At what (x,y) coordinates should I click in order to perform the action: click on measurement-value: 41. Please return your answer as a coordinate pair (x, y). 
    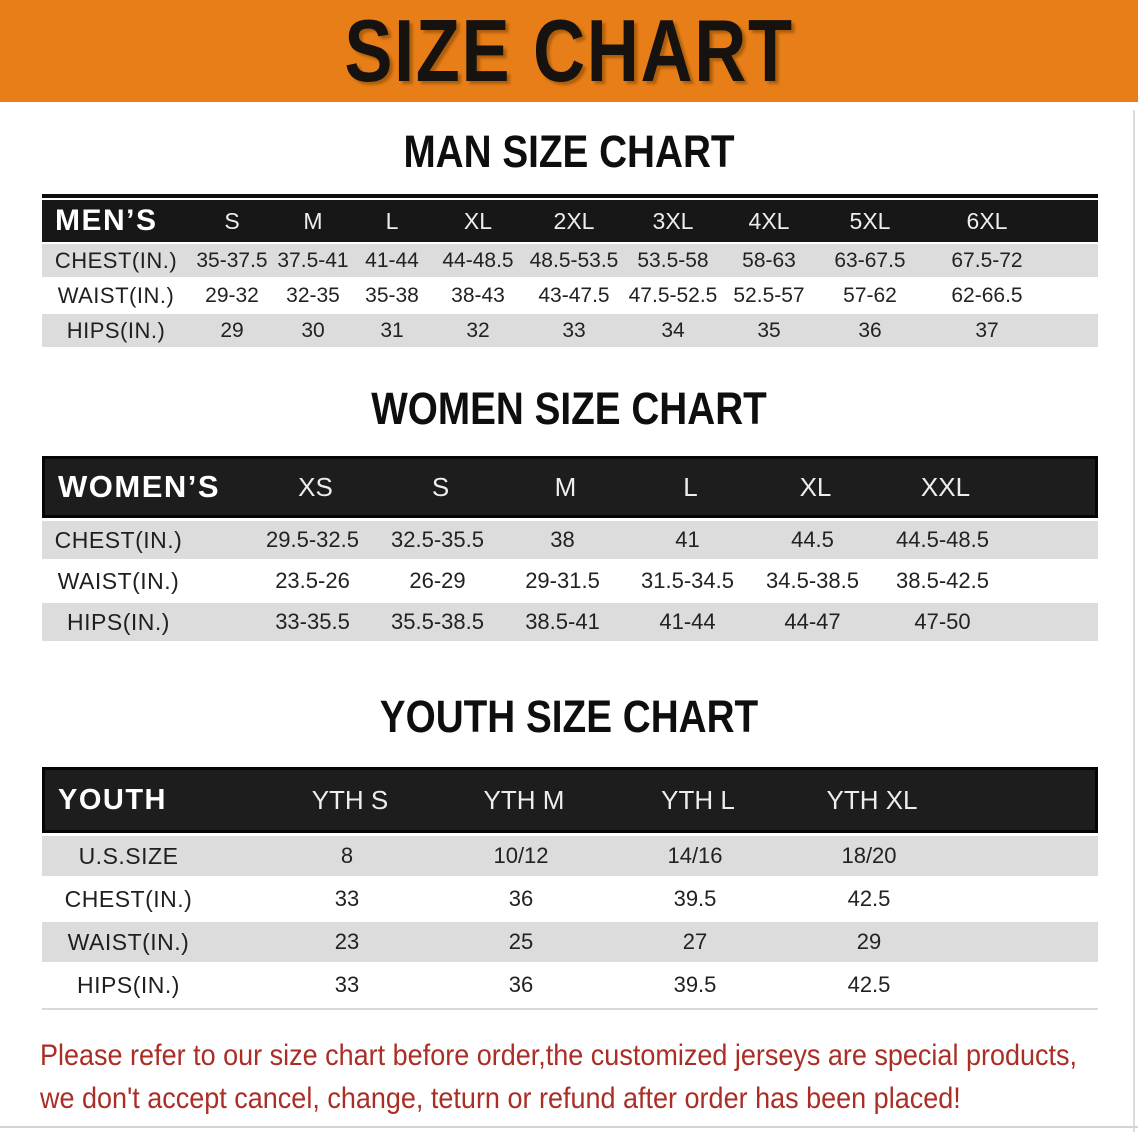
    Looking at the image, I should click on (687, 539).